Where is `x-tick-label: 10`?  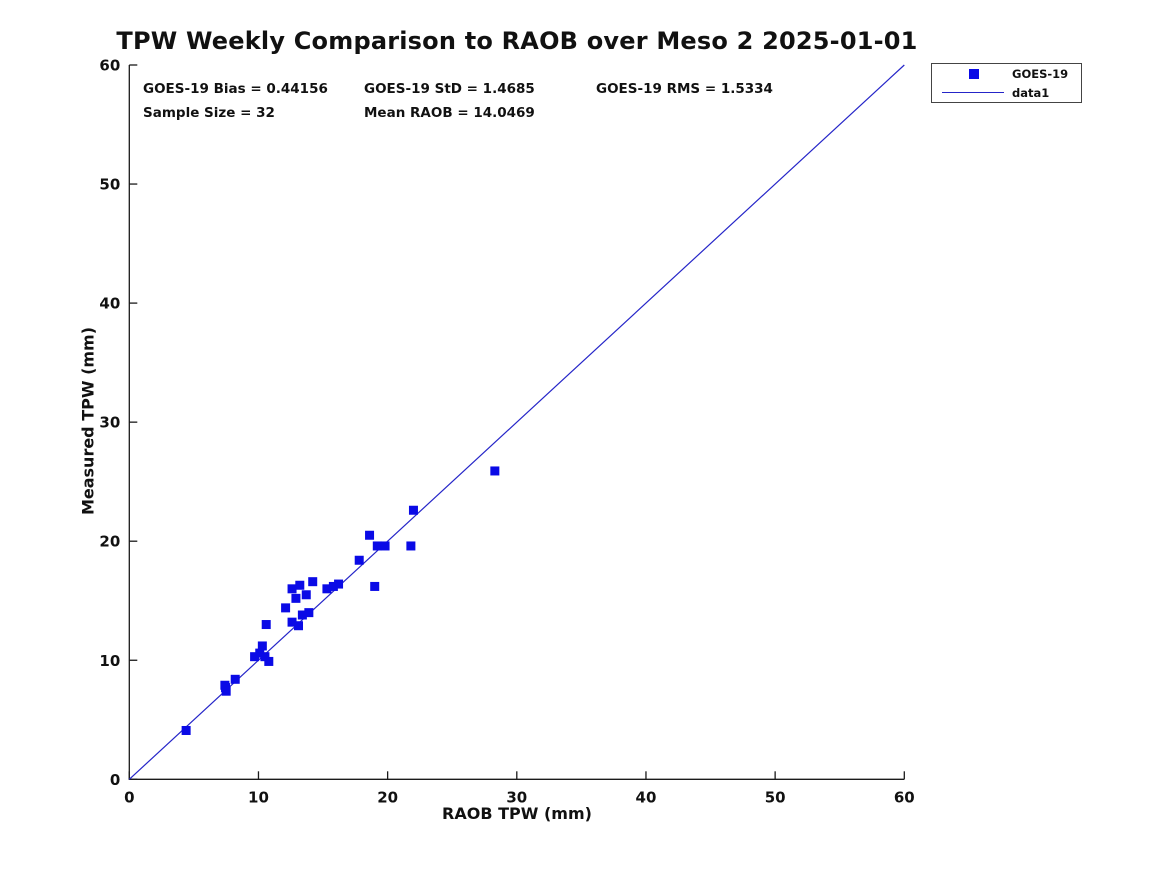 x-tick-label: 10 is located at coordinates (258, 797).